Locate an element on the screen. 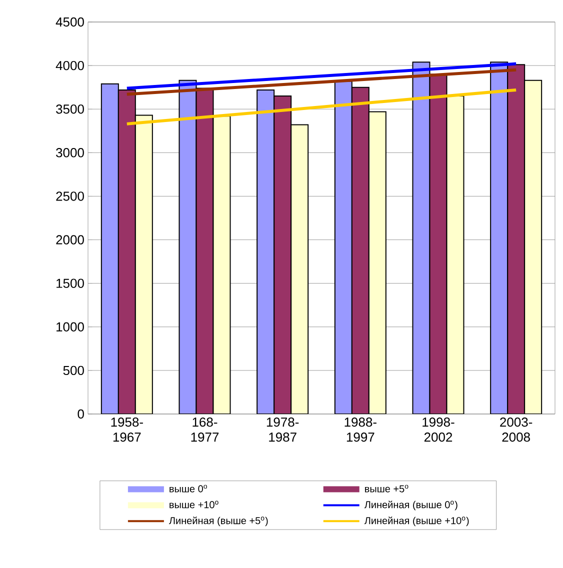 This screenshot has width=563, height=568. legend-label: выше +5$^{o}$ is located at coordinates (386, 488).